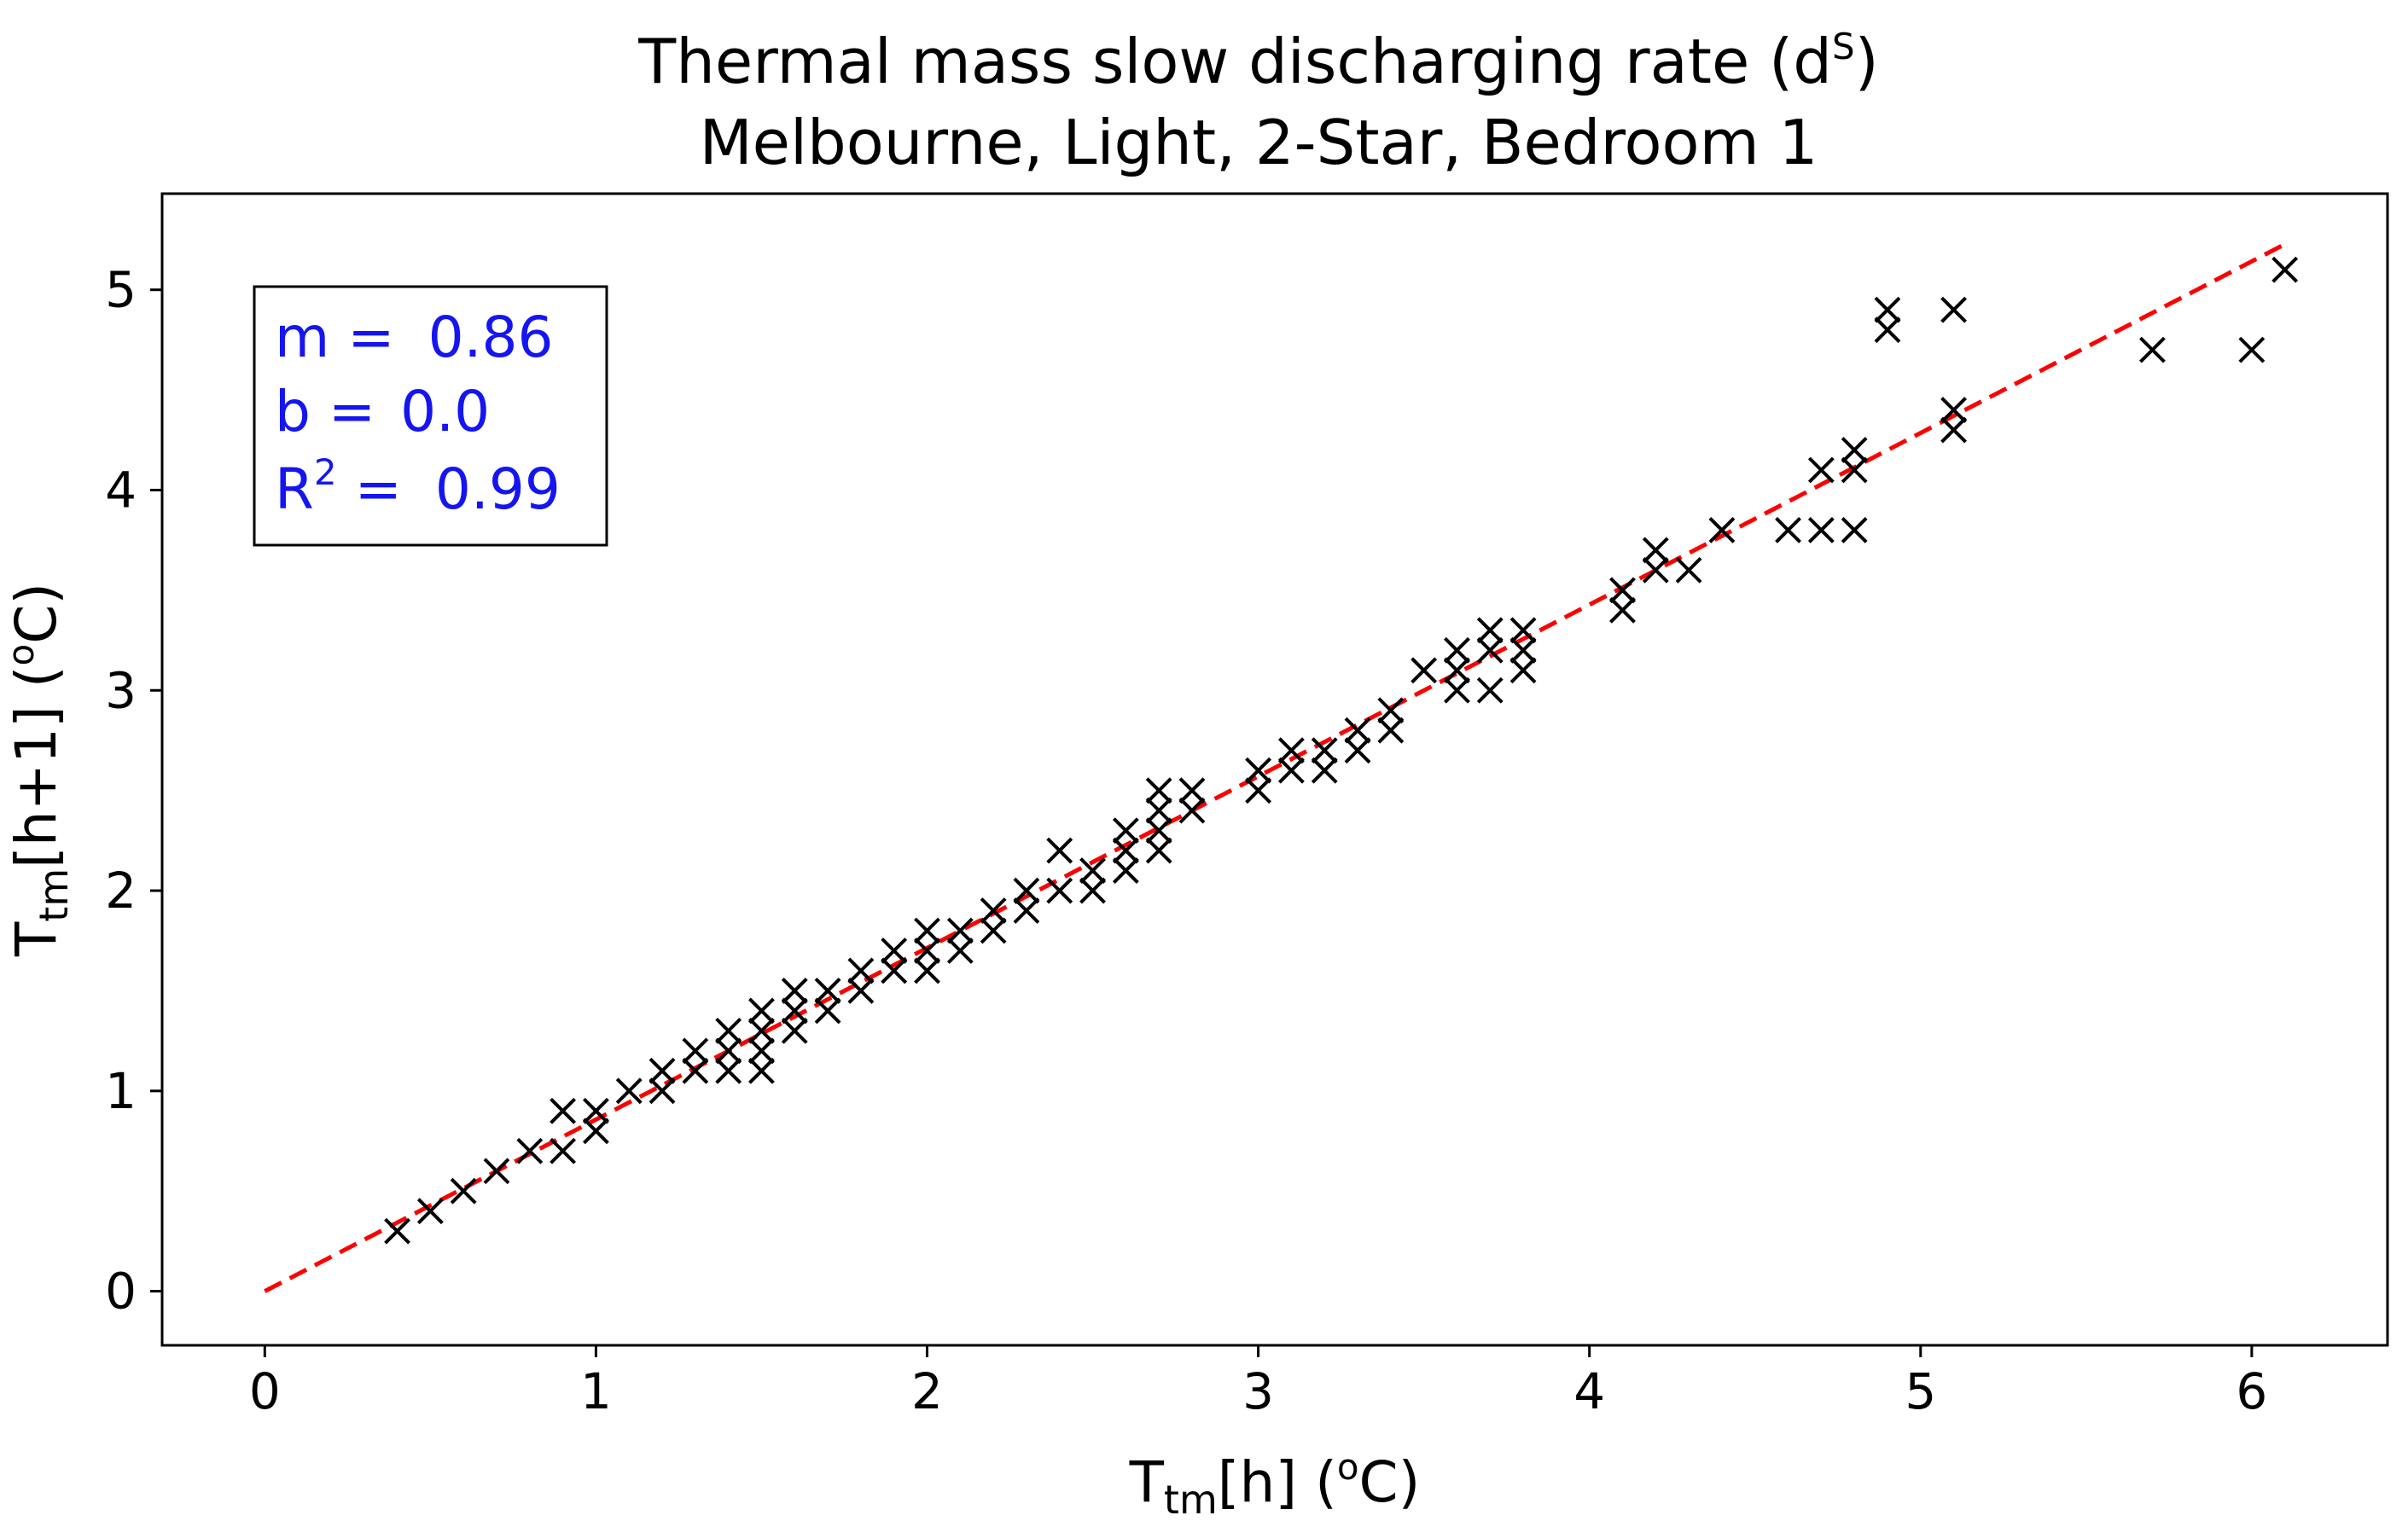  Describe the element at coordinates (1843, 46) in the screenshot. I see `chart-title-superscript: S` at that location.